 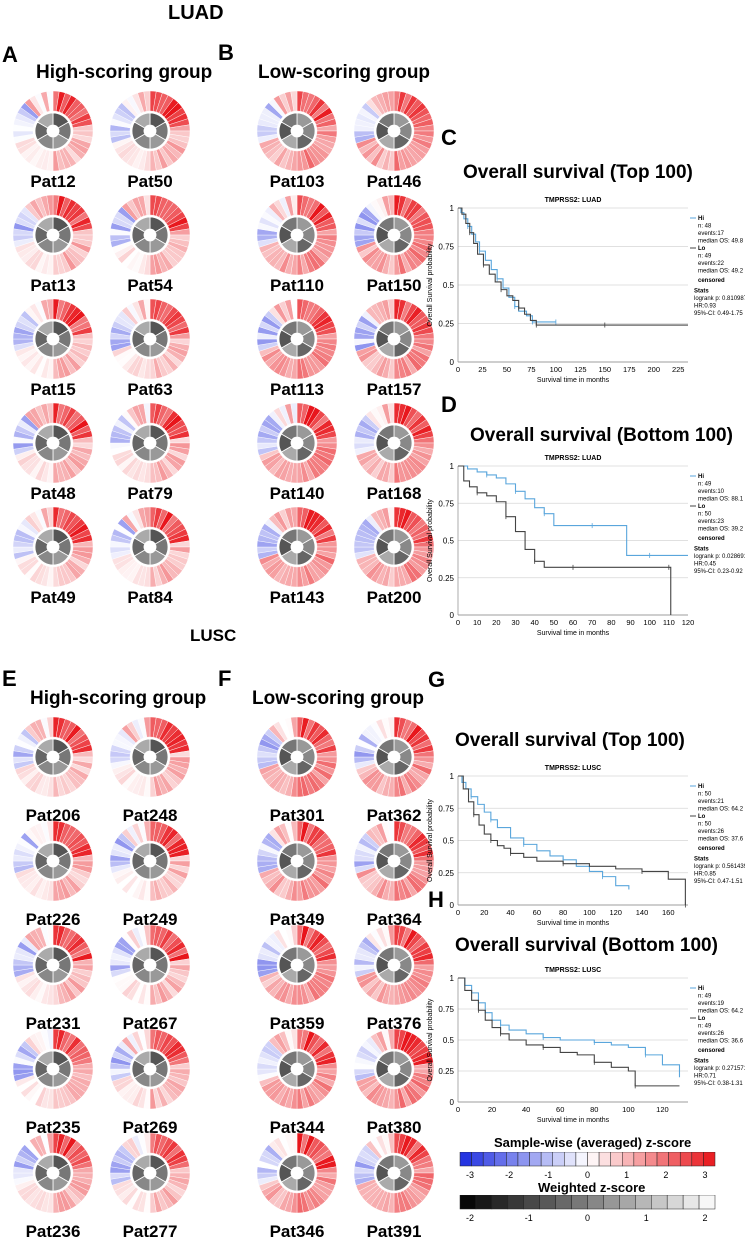 What do you see at coordinates (573, 458) in the screenshot?
I see `km-subtitle: TMPRSS2: LUAD` at bounding box center [573, 458].